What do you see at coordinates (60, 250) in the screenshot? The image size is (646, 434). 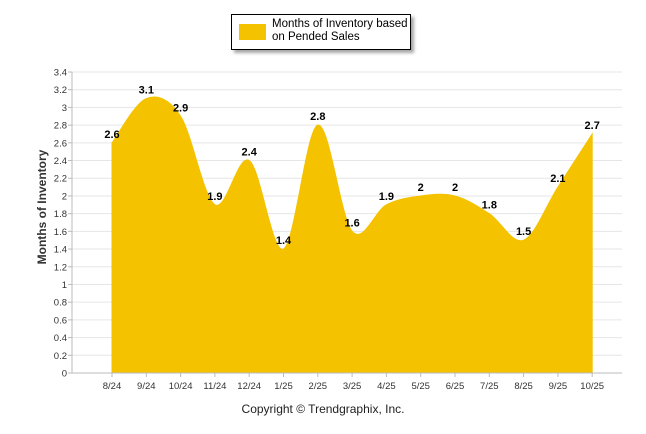 I see `y-tick-label: 1.4` at bounding box center [60, 250].